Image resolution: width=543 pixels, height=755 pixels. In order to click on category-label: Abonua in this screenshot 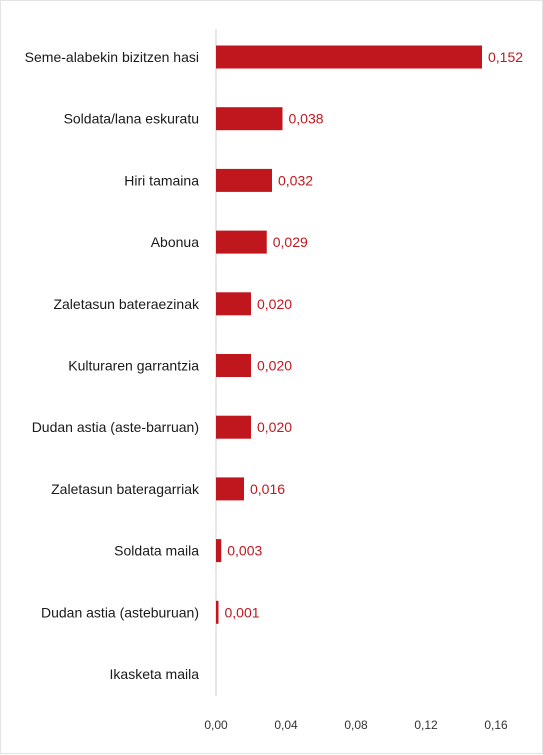, I will do `click(175, 242)`.